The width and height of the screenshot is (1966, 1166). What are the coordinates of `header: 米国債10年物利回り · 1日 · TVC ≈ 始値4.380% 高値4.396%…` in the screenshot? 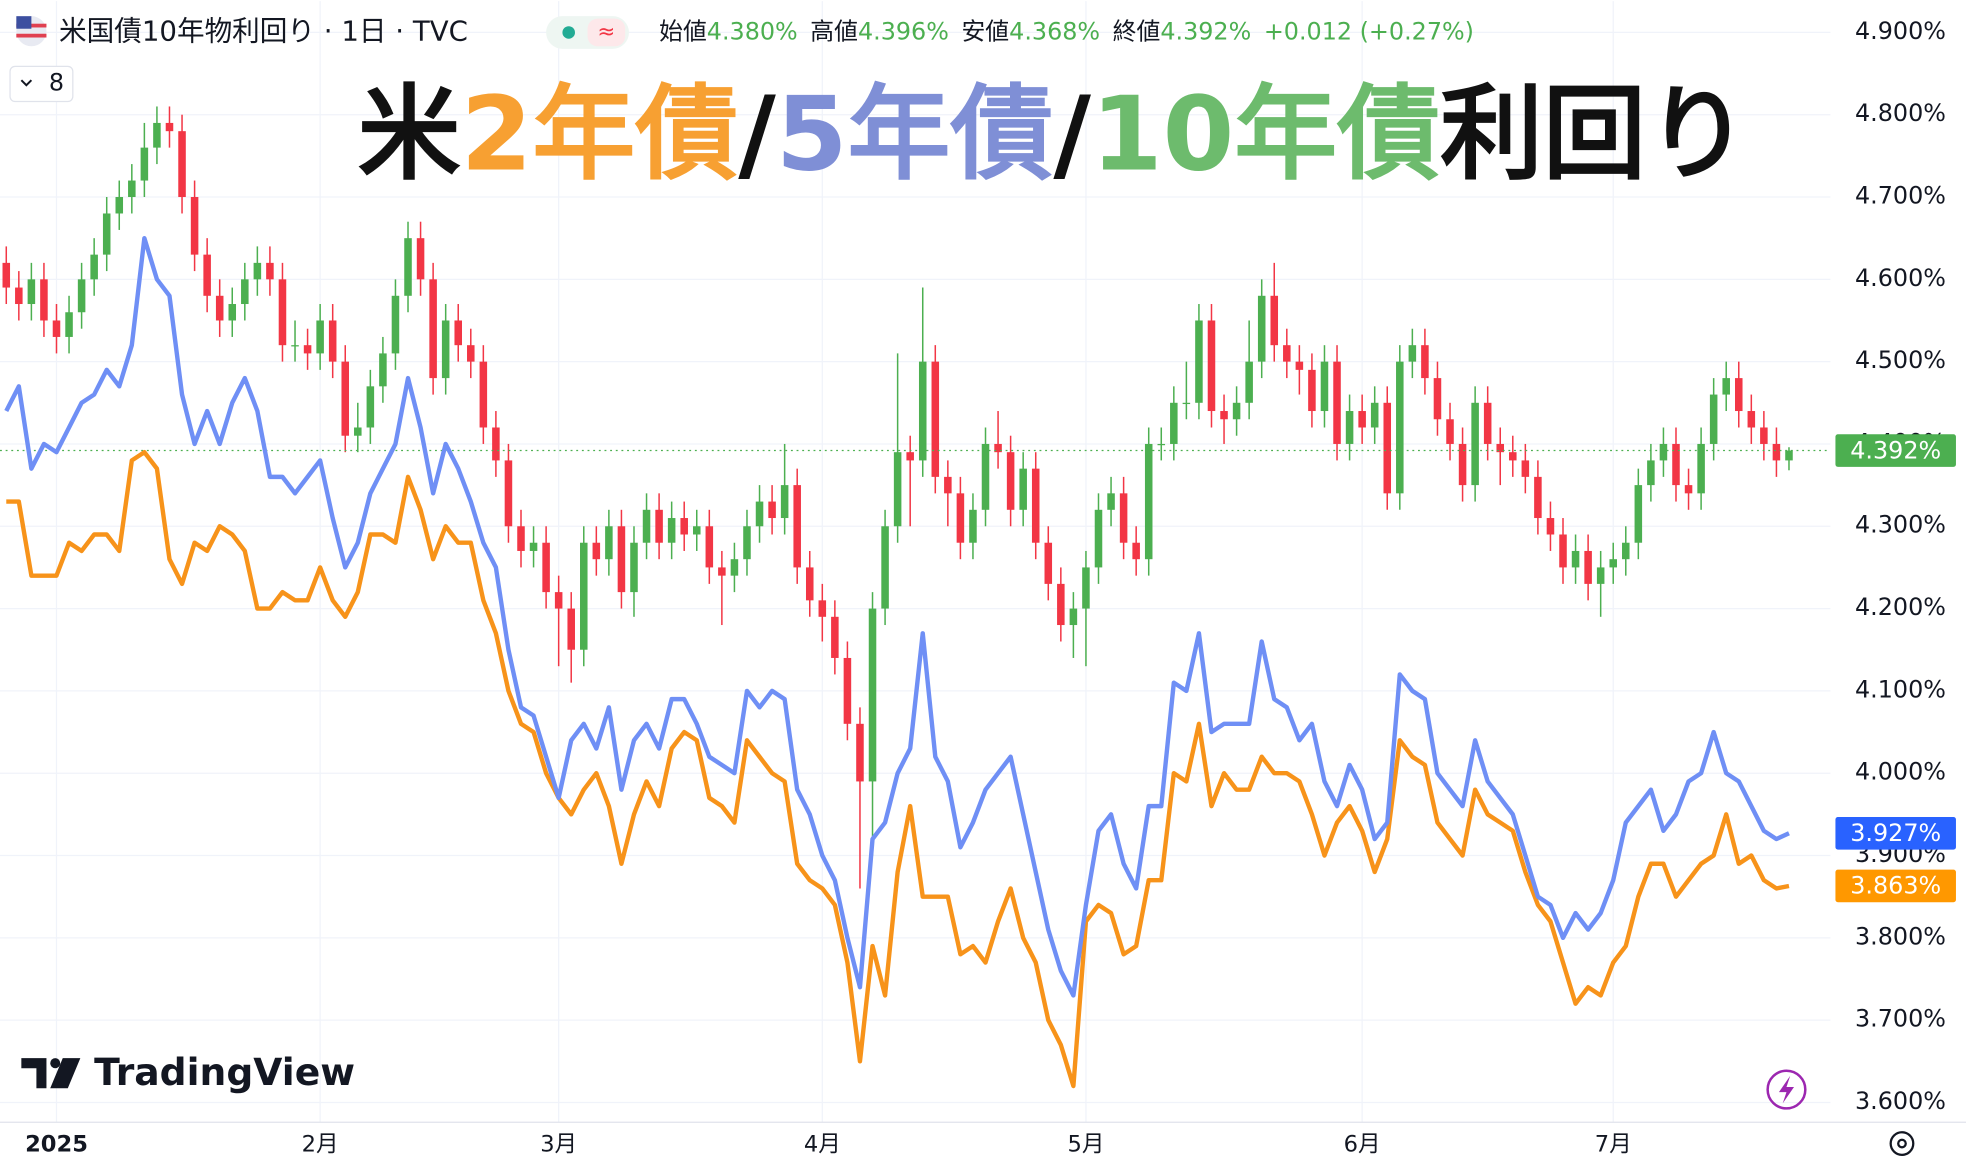 It's located at (879, 104).